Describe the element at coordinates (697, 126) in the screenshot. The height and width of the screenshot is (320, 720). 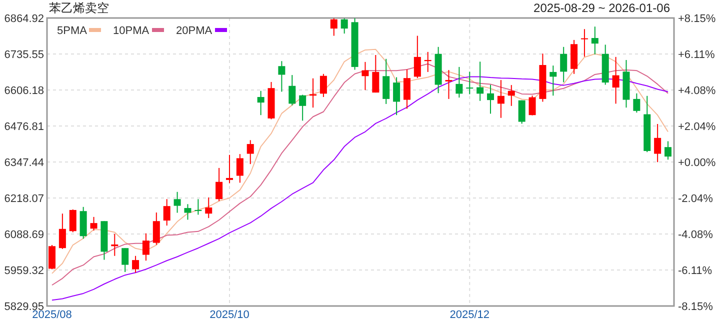
I see `y2-tick-label: +2.04%` at that location.